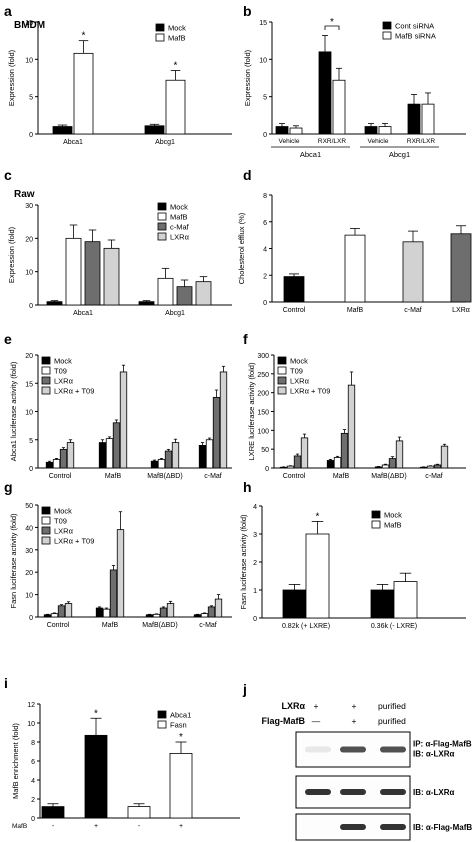 The width and height of the screenshot is (474, 842). What do you see at coordinates (29, 23) in the screenshot?
I see `y-tick-label: 15` at bounding box center [29, 23].